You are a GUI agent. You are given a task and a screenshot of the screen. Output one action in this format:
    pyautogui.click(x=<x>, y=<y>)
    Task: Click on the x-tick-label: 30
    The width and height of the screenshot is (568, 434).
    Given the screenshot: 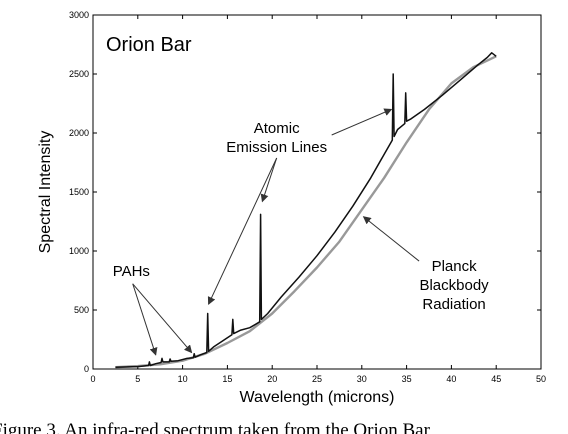 What is the action you would take?
    pyautogui.click(x=362, y=379)
    